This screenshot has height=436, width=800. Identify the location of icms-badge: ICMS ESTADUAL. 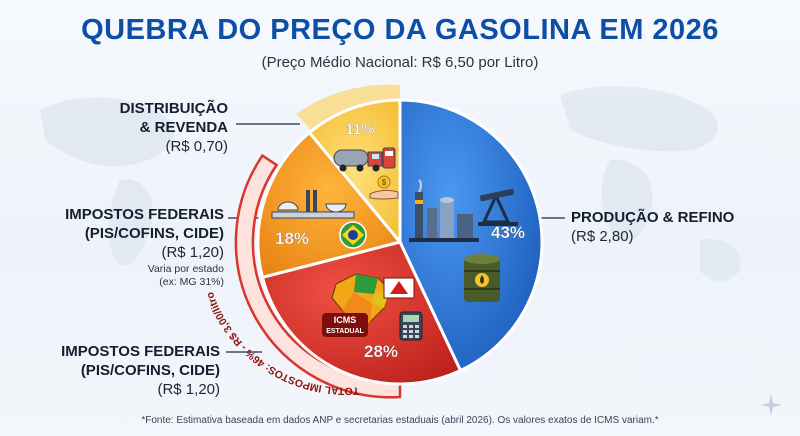
(345, 325).